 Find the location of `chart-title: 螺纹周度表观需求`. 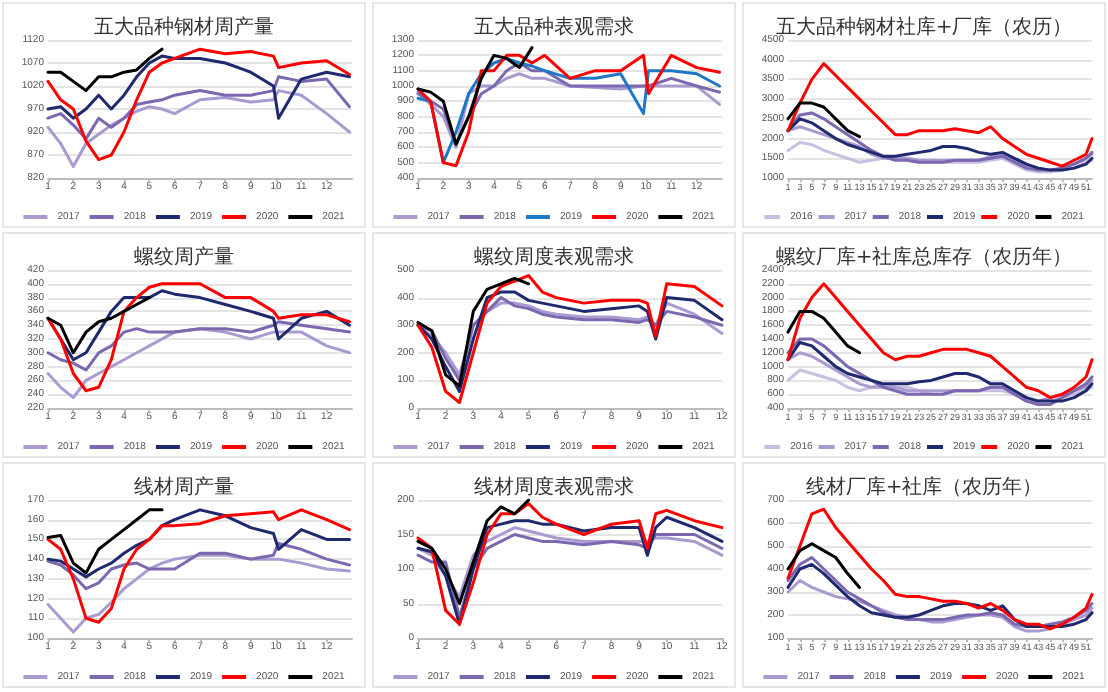

chart-title: 螺纹周度表观需求 is located at coordinates (554, 257).